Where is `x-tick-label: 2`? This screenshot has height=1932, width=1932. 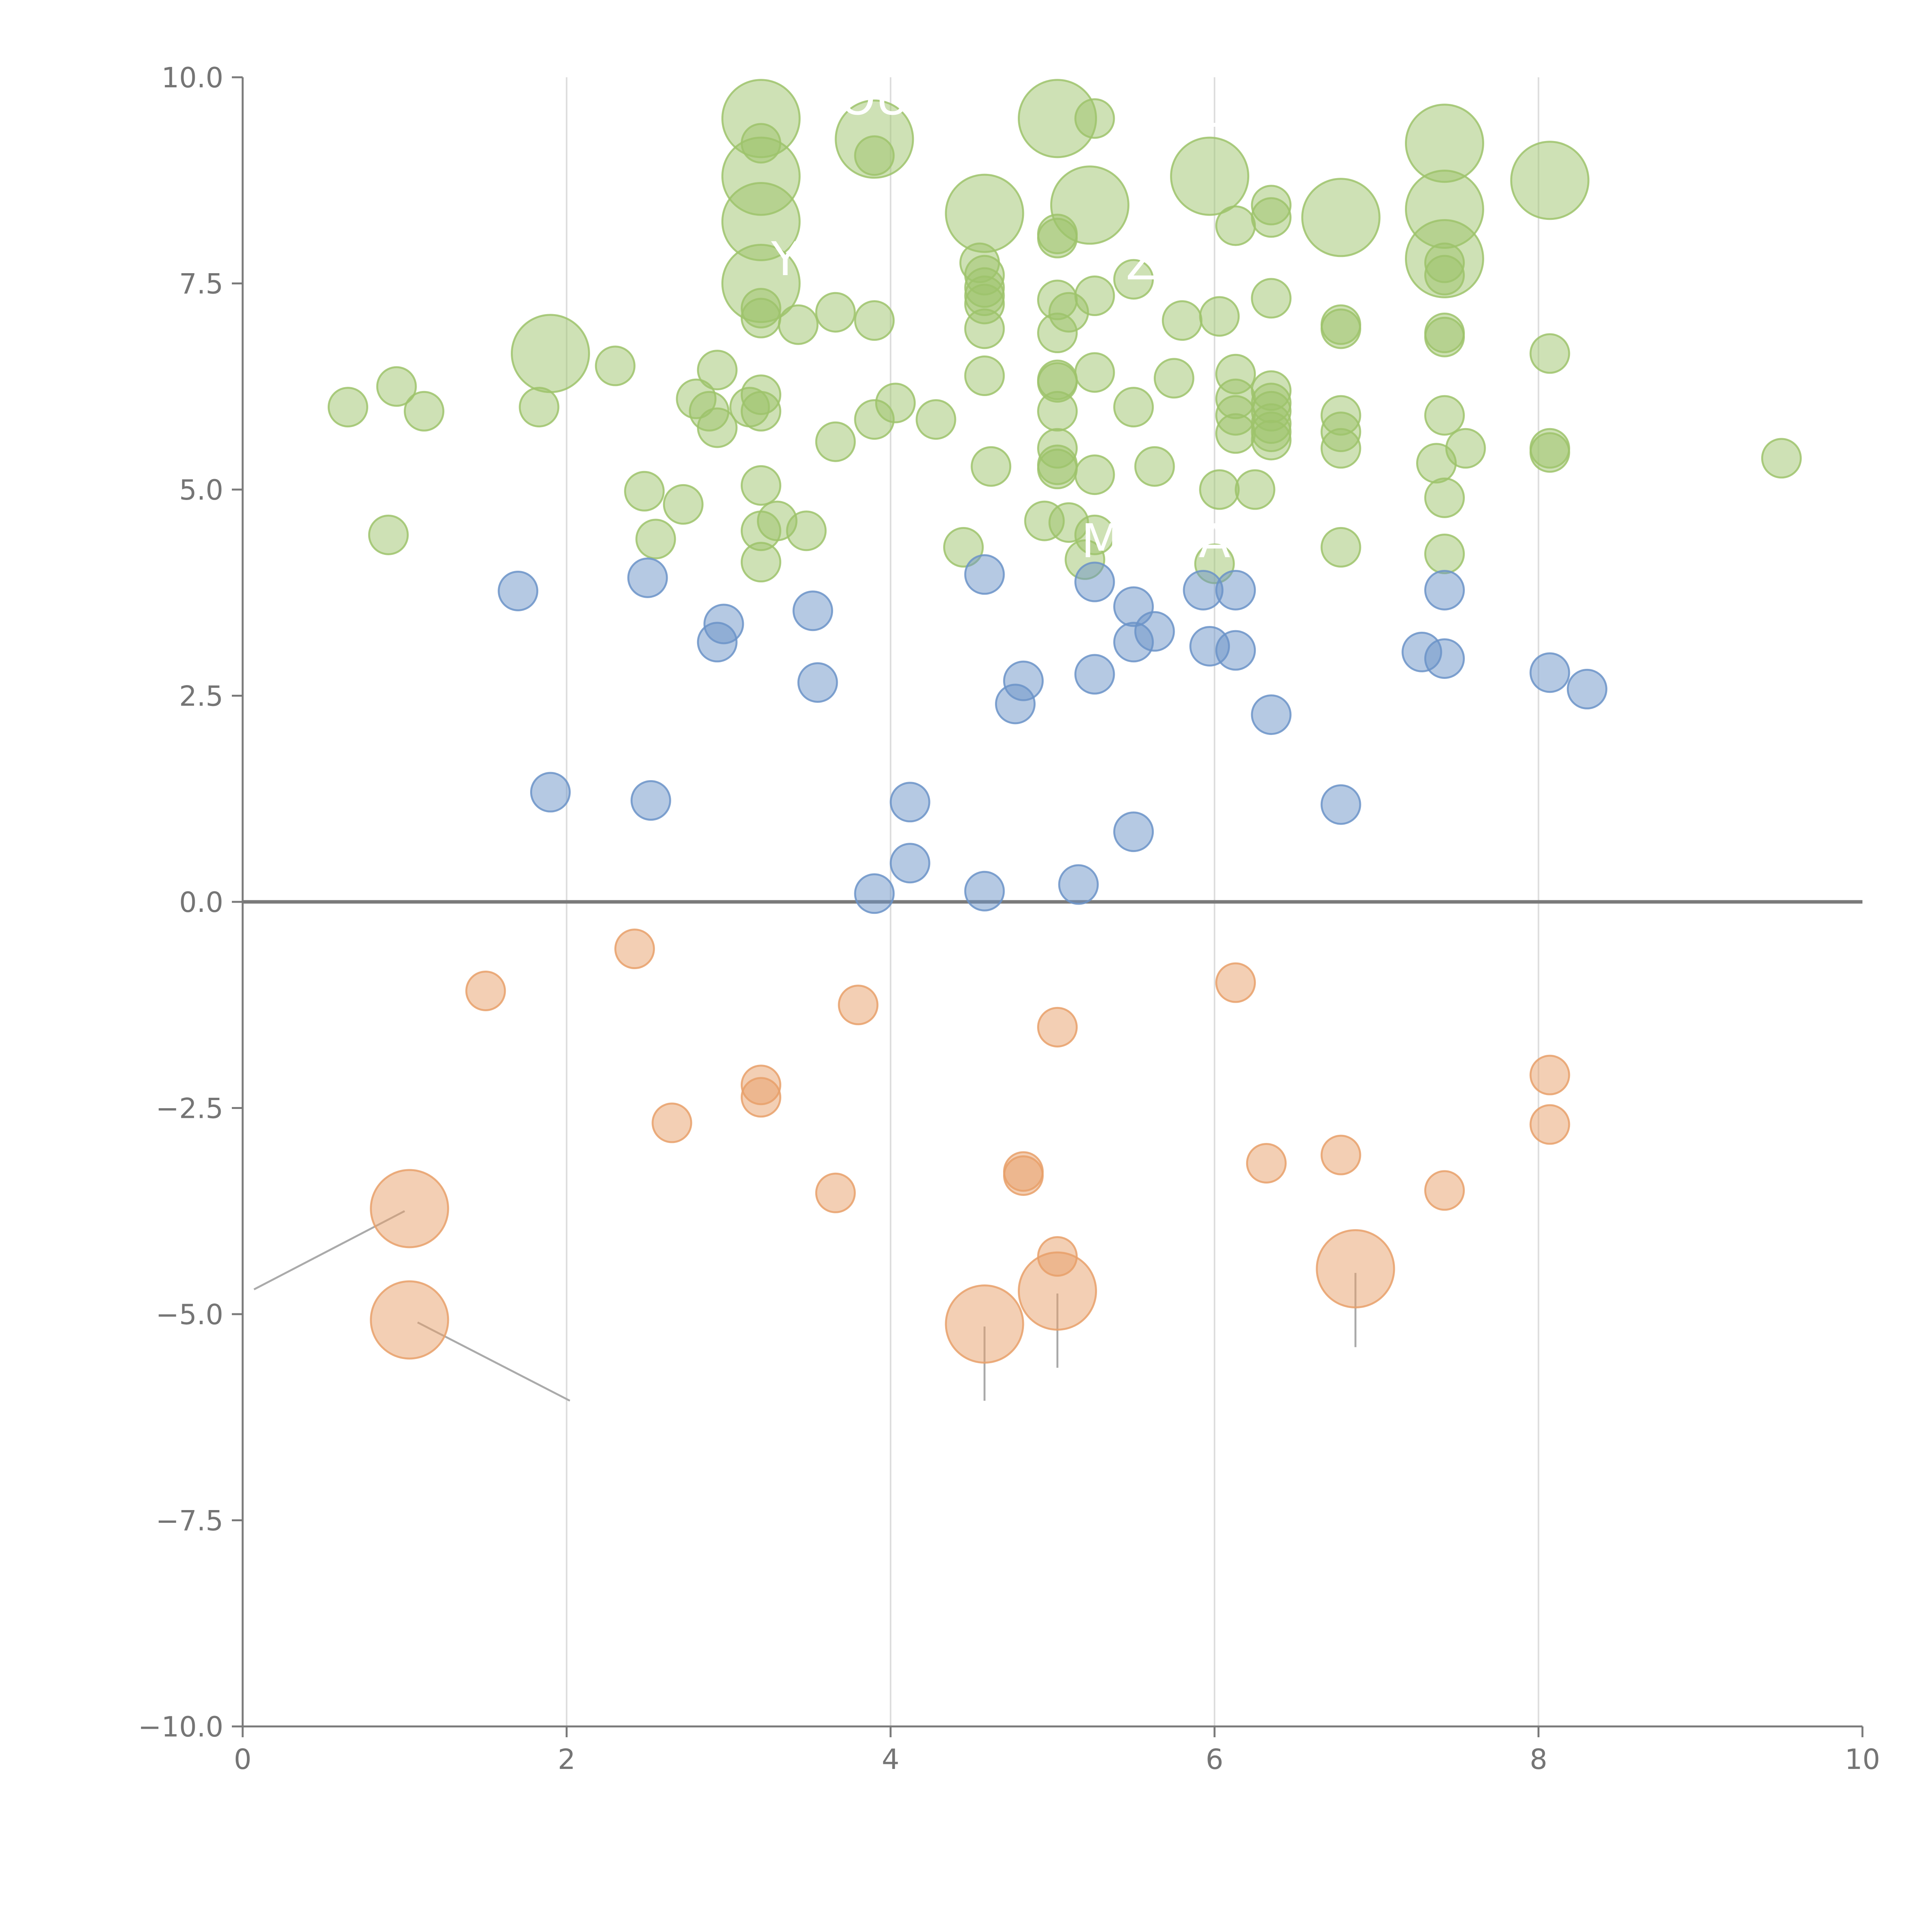 x-tick-label: 2 is located at coordinates (567, 1759).